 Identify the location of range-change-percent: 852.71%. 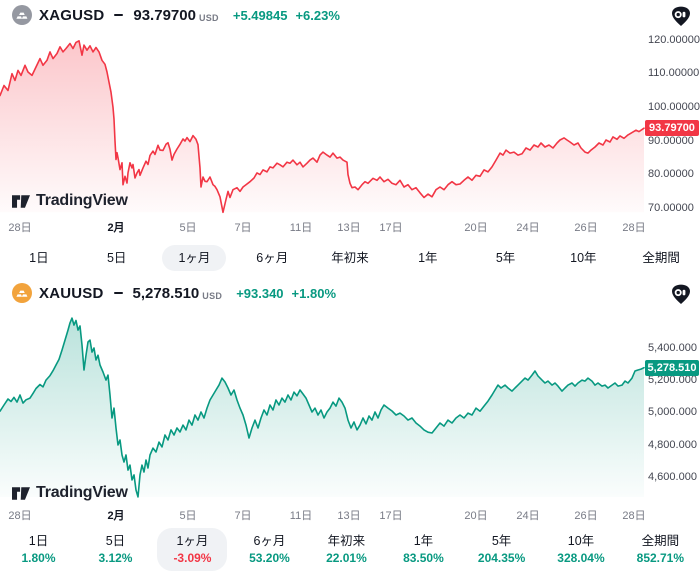
(660, 558).